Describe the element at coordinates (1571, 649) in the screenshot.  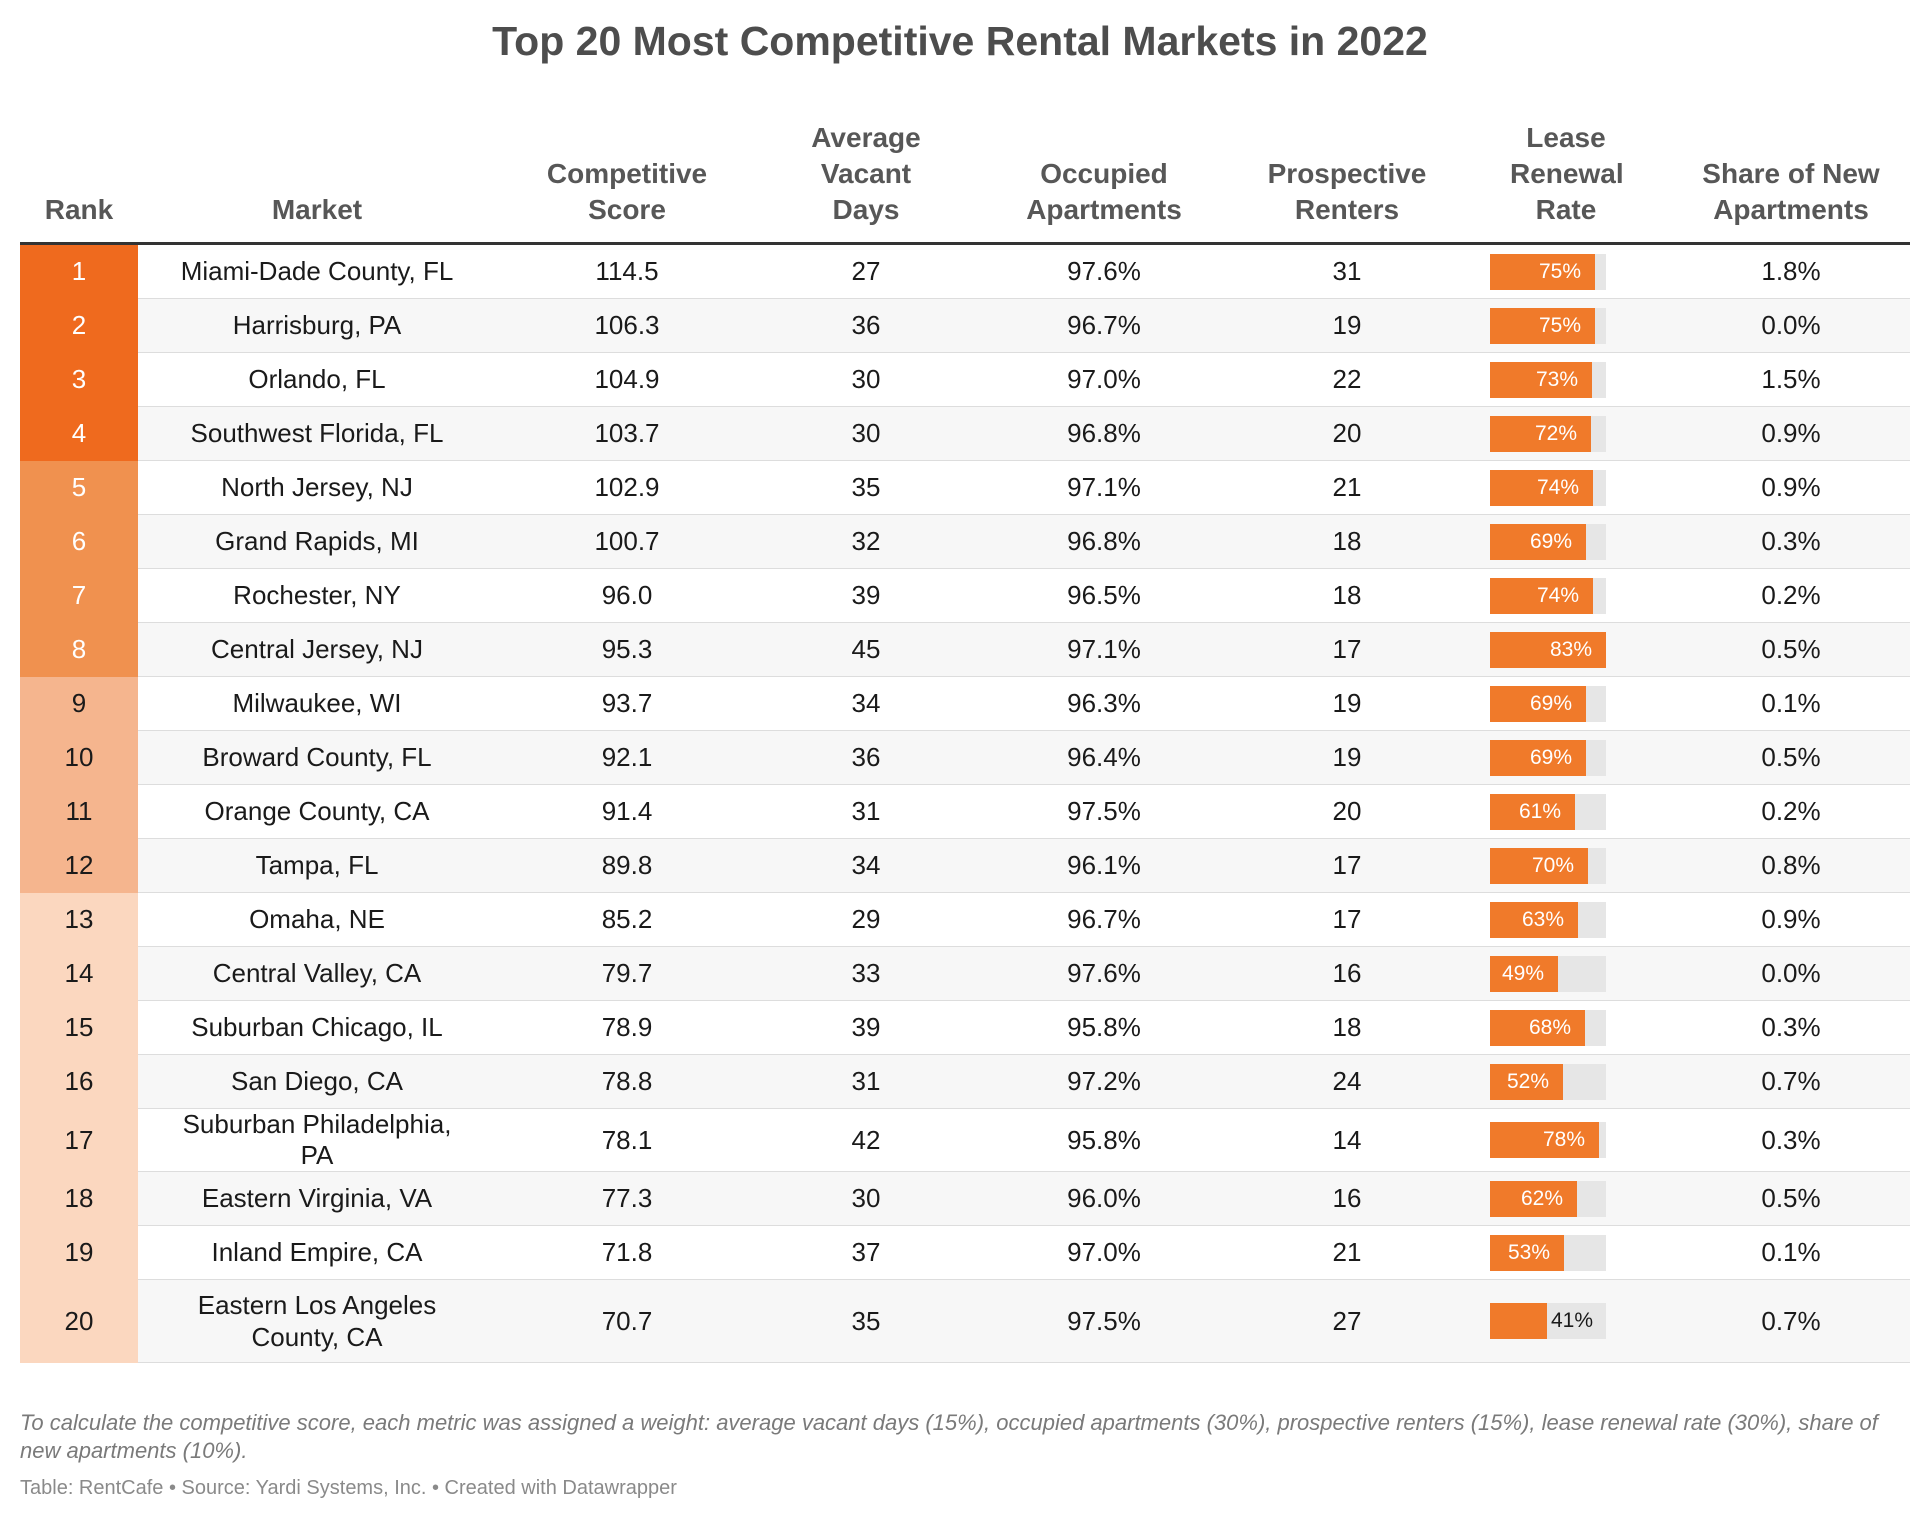
I see `renewal-bar-label: 83%` at that location.